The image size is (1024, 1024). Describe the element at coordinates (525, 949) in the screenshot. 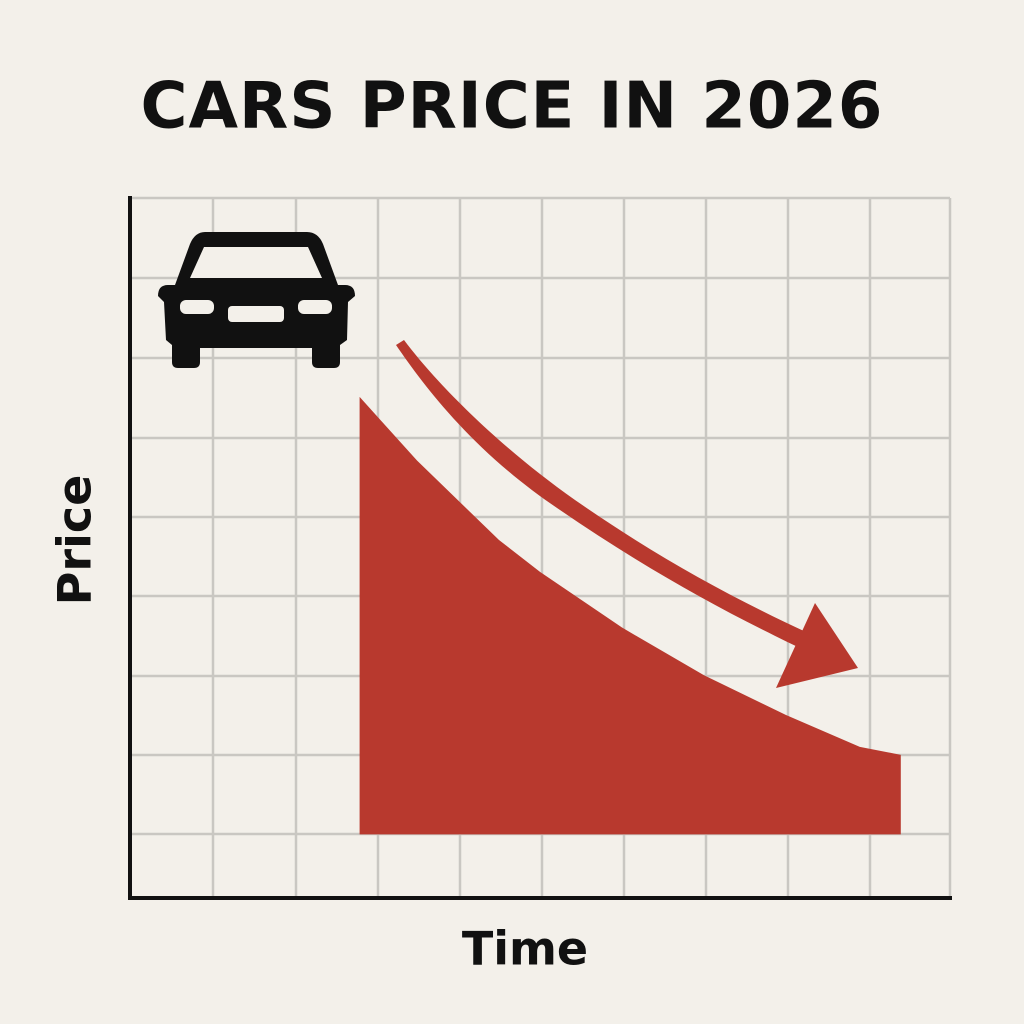

I see `x-axis-label: Time` at that location.